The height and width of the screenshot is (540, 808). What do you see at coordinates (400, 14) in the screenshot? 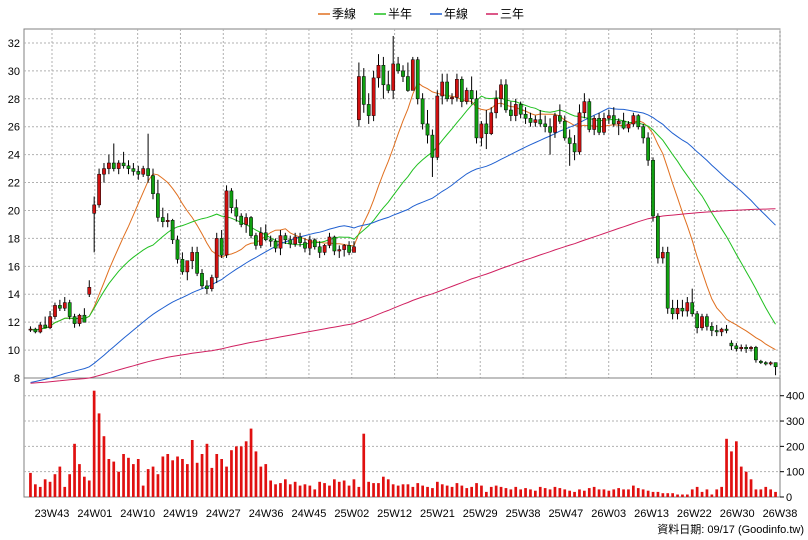
I see `legend-label-1: 半年` at bounding box center [400, 14].